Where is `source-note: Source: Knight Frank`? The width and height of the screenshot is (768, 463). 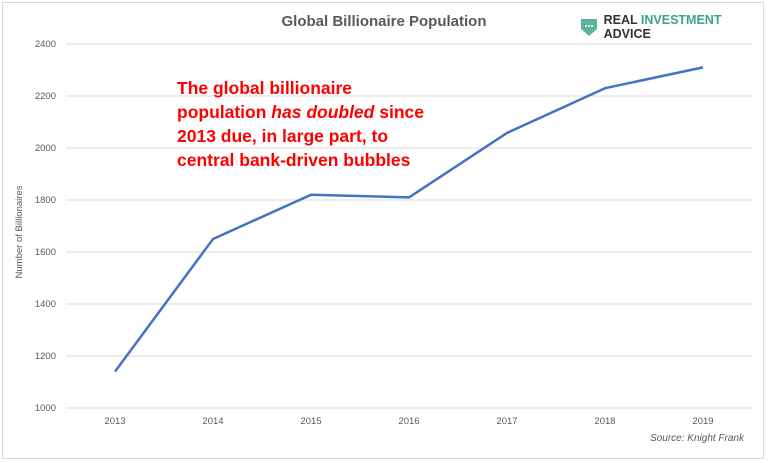 source-note: Source: Knight Frank is located at coordinates (697, 438).